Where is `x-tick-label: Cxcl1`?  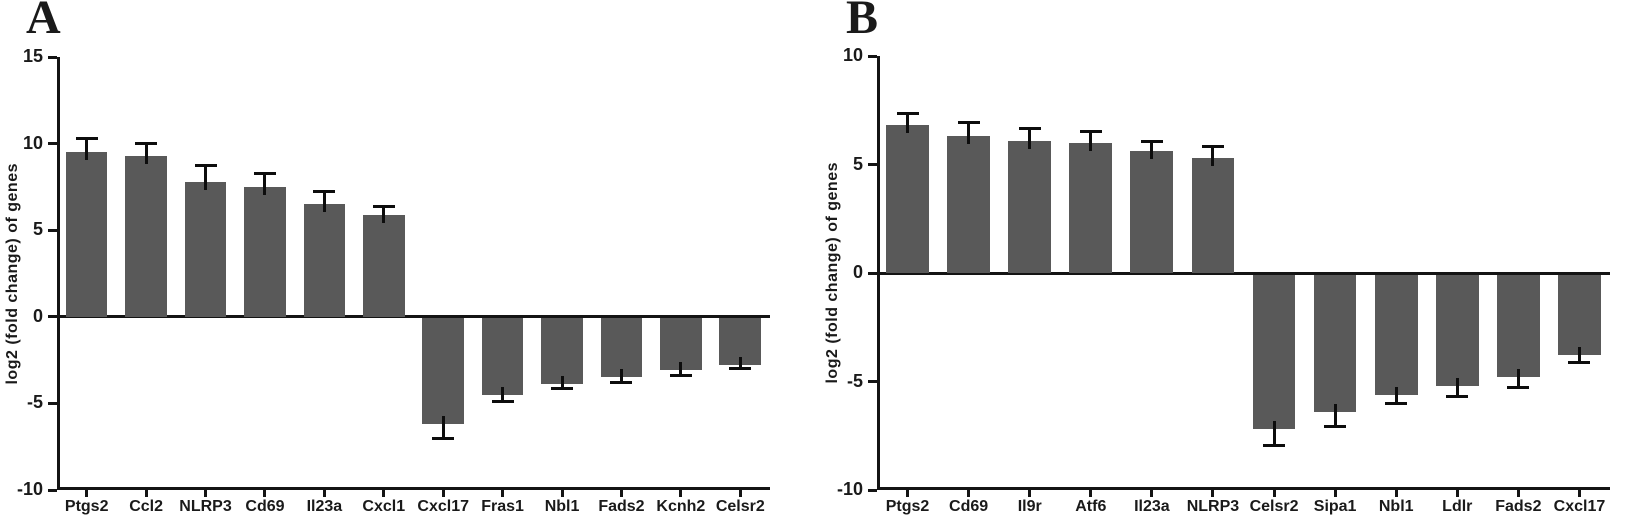
x-tick-label: Cxcl1 is located at coordinates (384, 506).